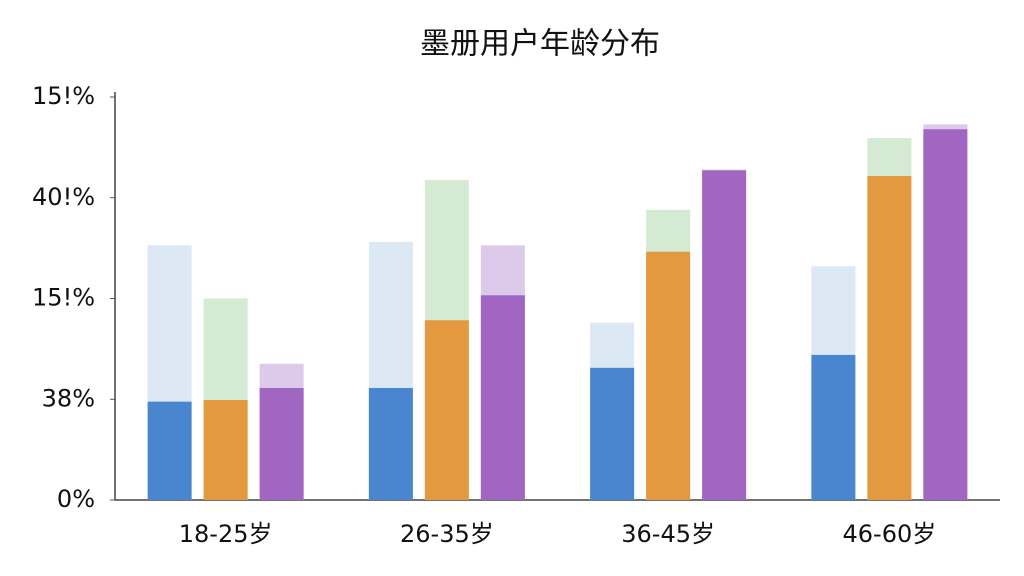  I want to click on y-tick-label: 38%, so click(68, 398).